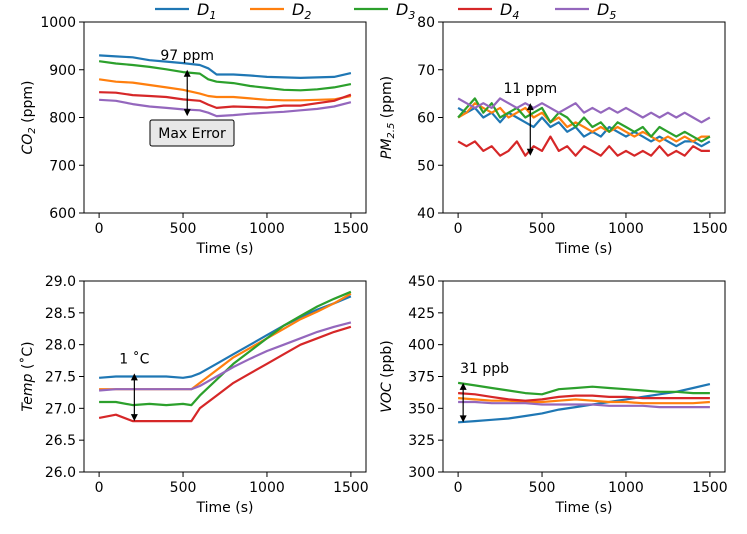  Describe the element at coordinates (421, 282) in the screenshot. I see `y-tick-label: 450` at that location.